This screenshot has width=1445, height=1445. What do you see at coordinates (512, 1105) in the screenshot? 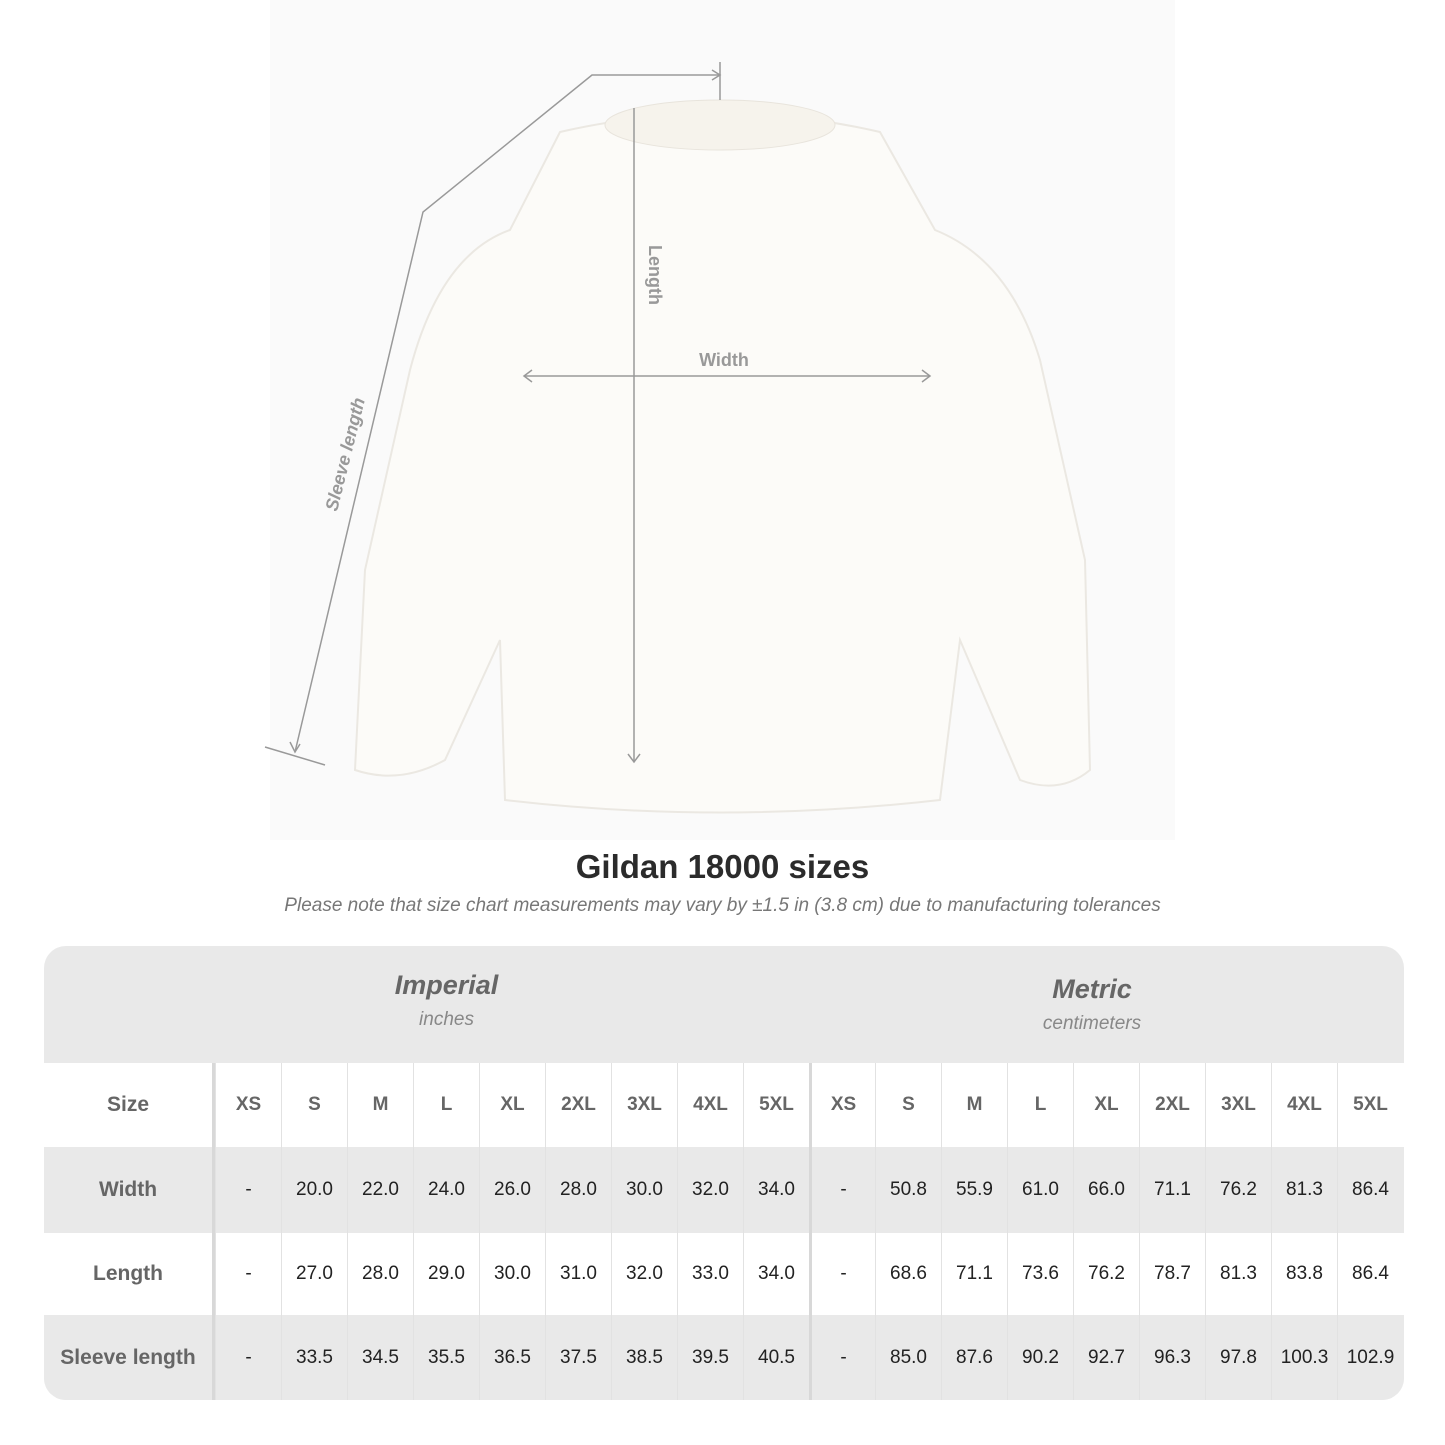
I see `imperial-size-XL: XL` at bounding box center [512, 1105].